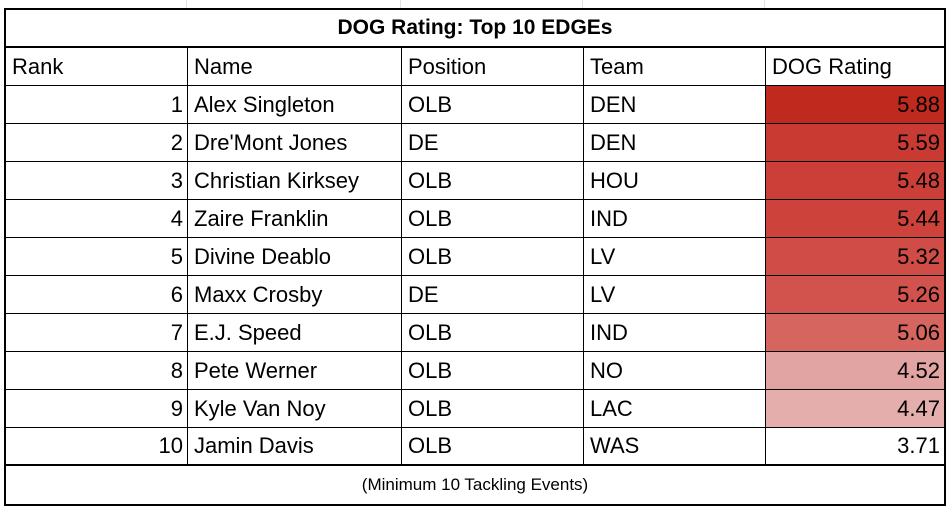 The width and height of the screenshot is (952, 506). Describe the element at coordinates (675, 66) in the screenshot. I see `header-team: Team` at that location.